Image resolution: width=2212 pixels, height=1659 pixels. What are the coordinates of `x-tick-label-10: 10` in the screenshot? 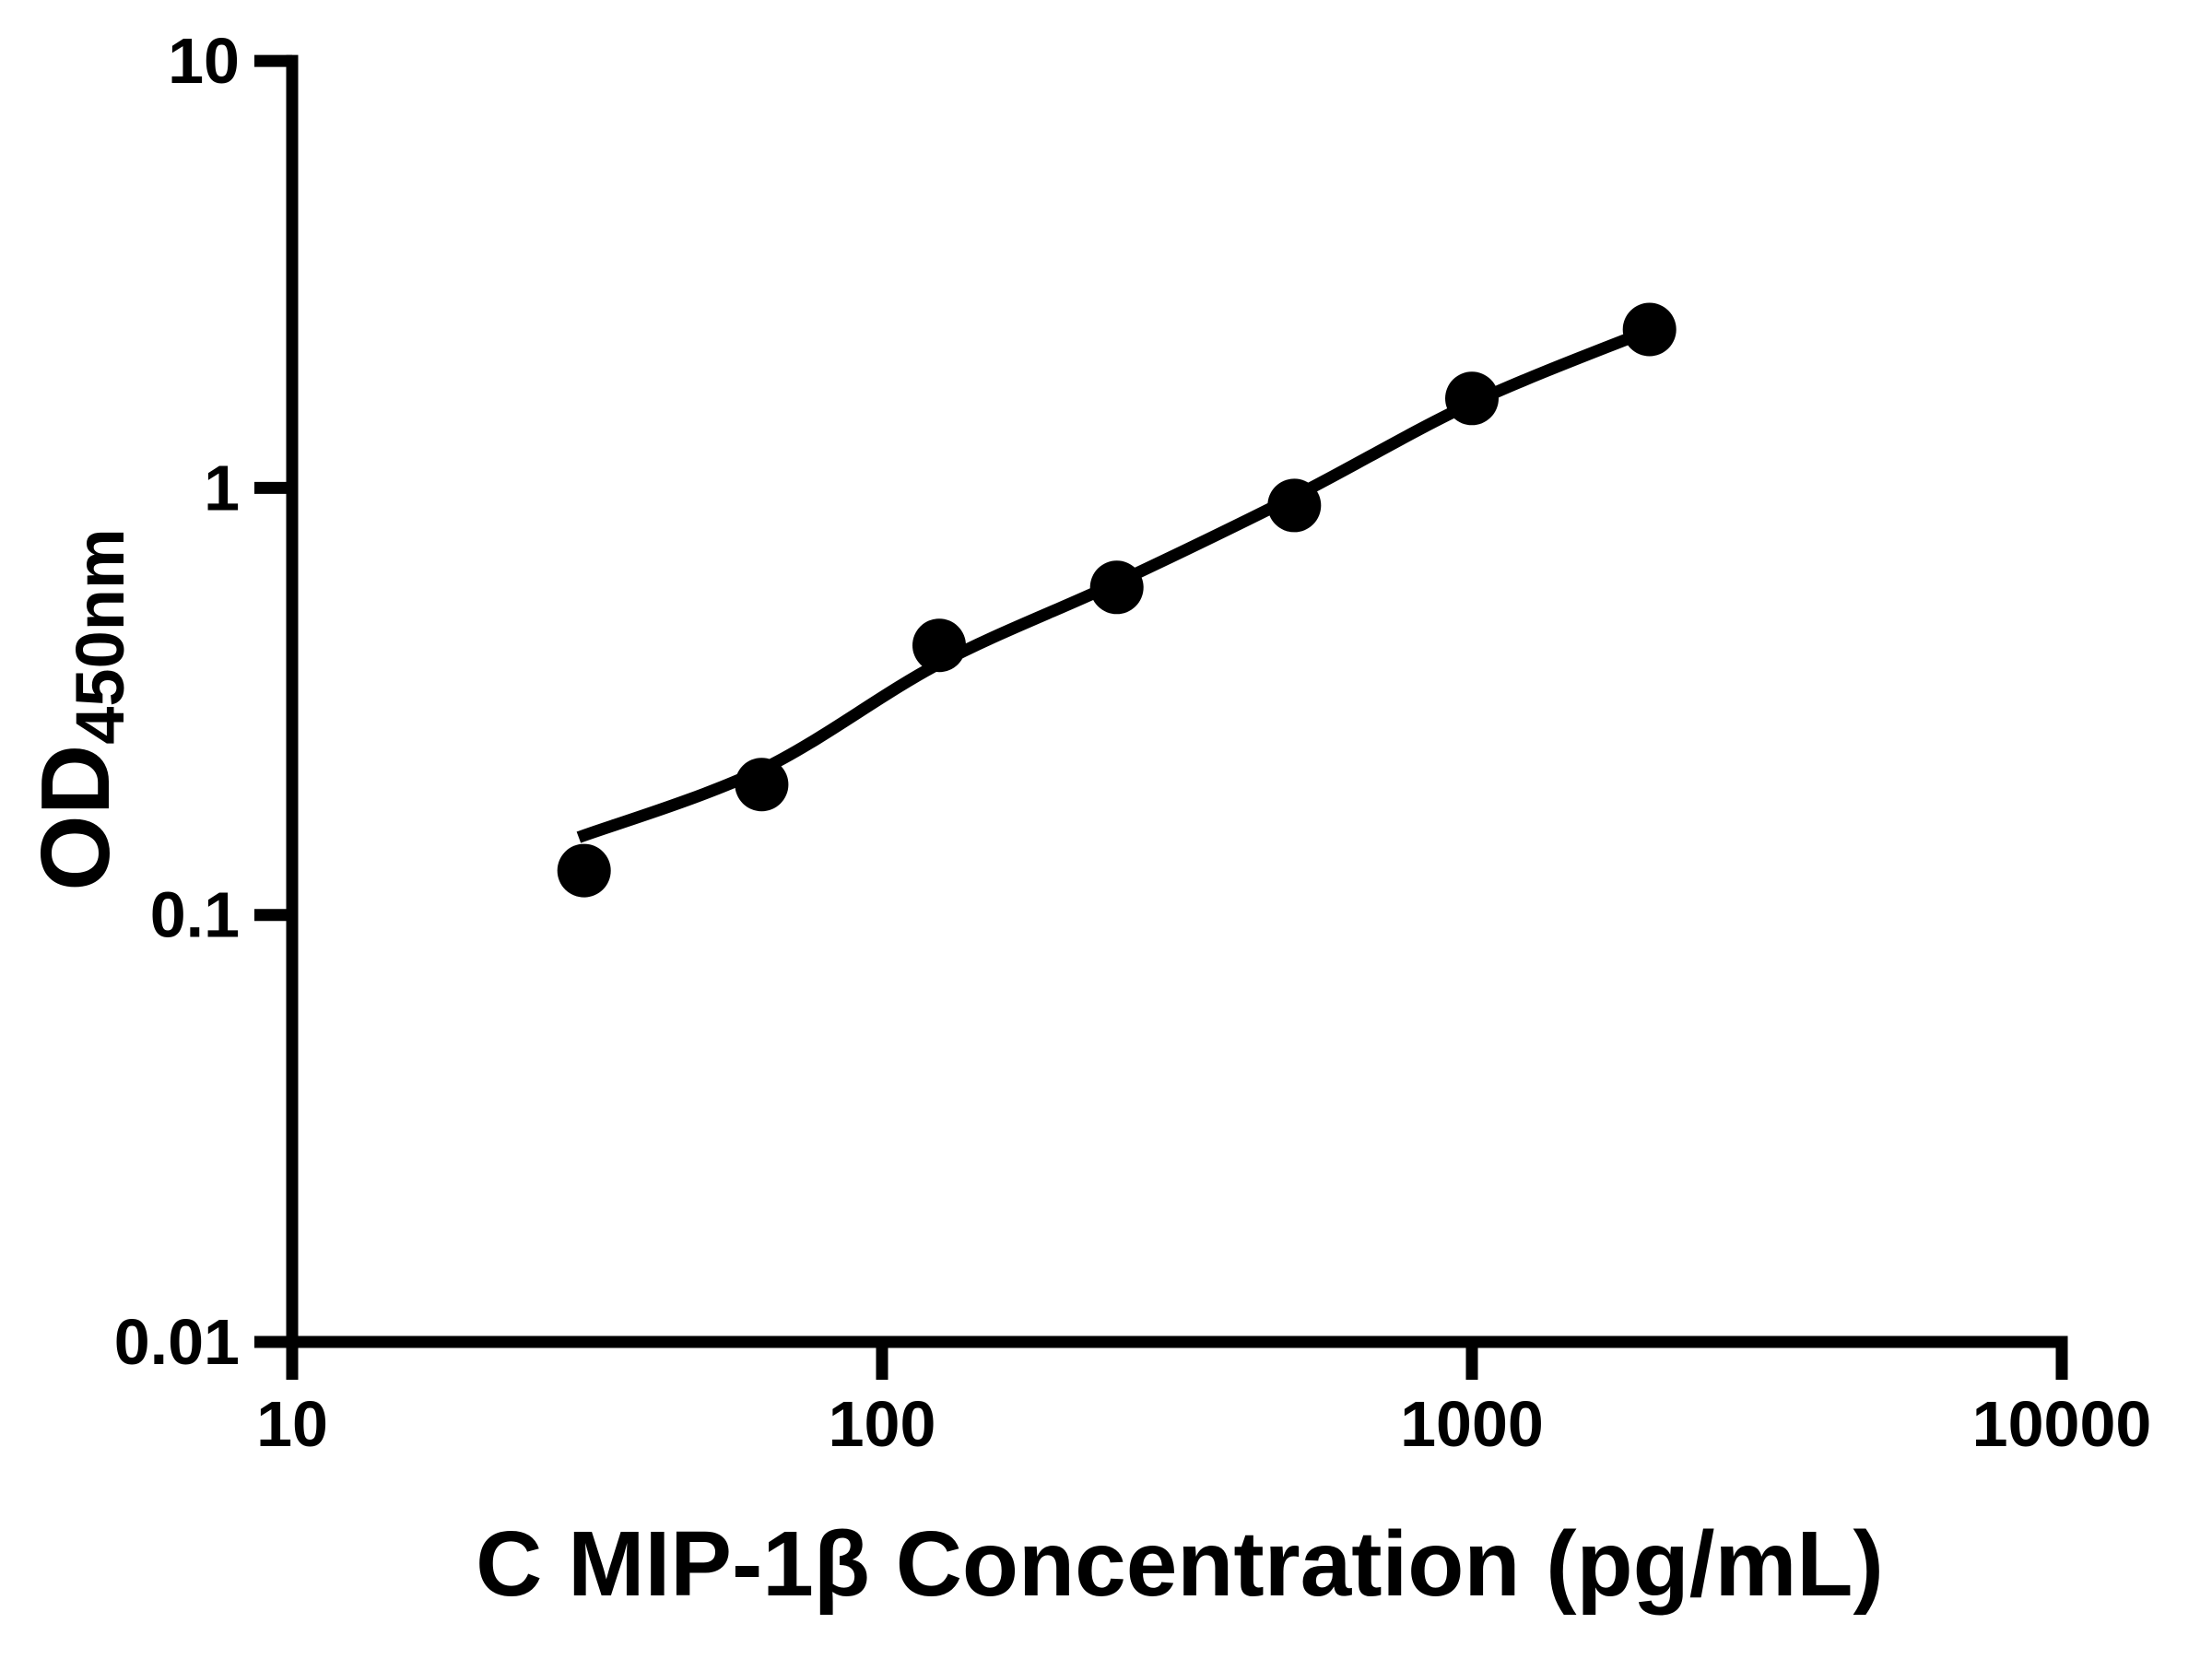 It's located at (292, 1424).